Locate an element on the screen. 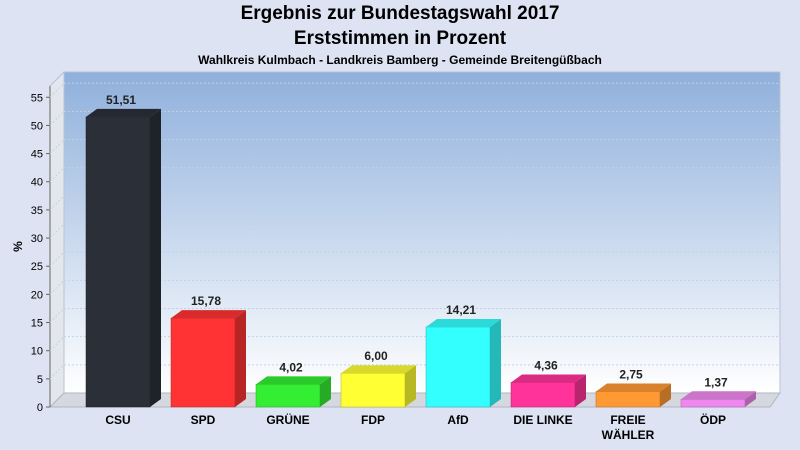  chart-subtitle: Erststimmen in Prozent is located at coordinates (400, 38).